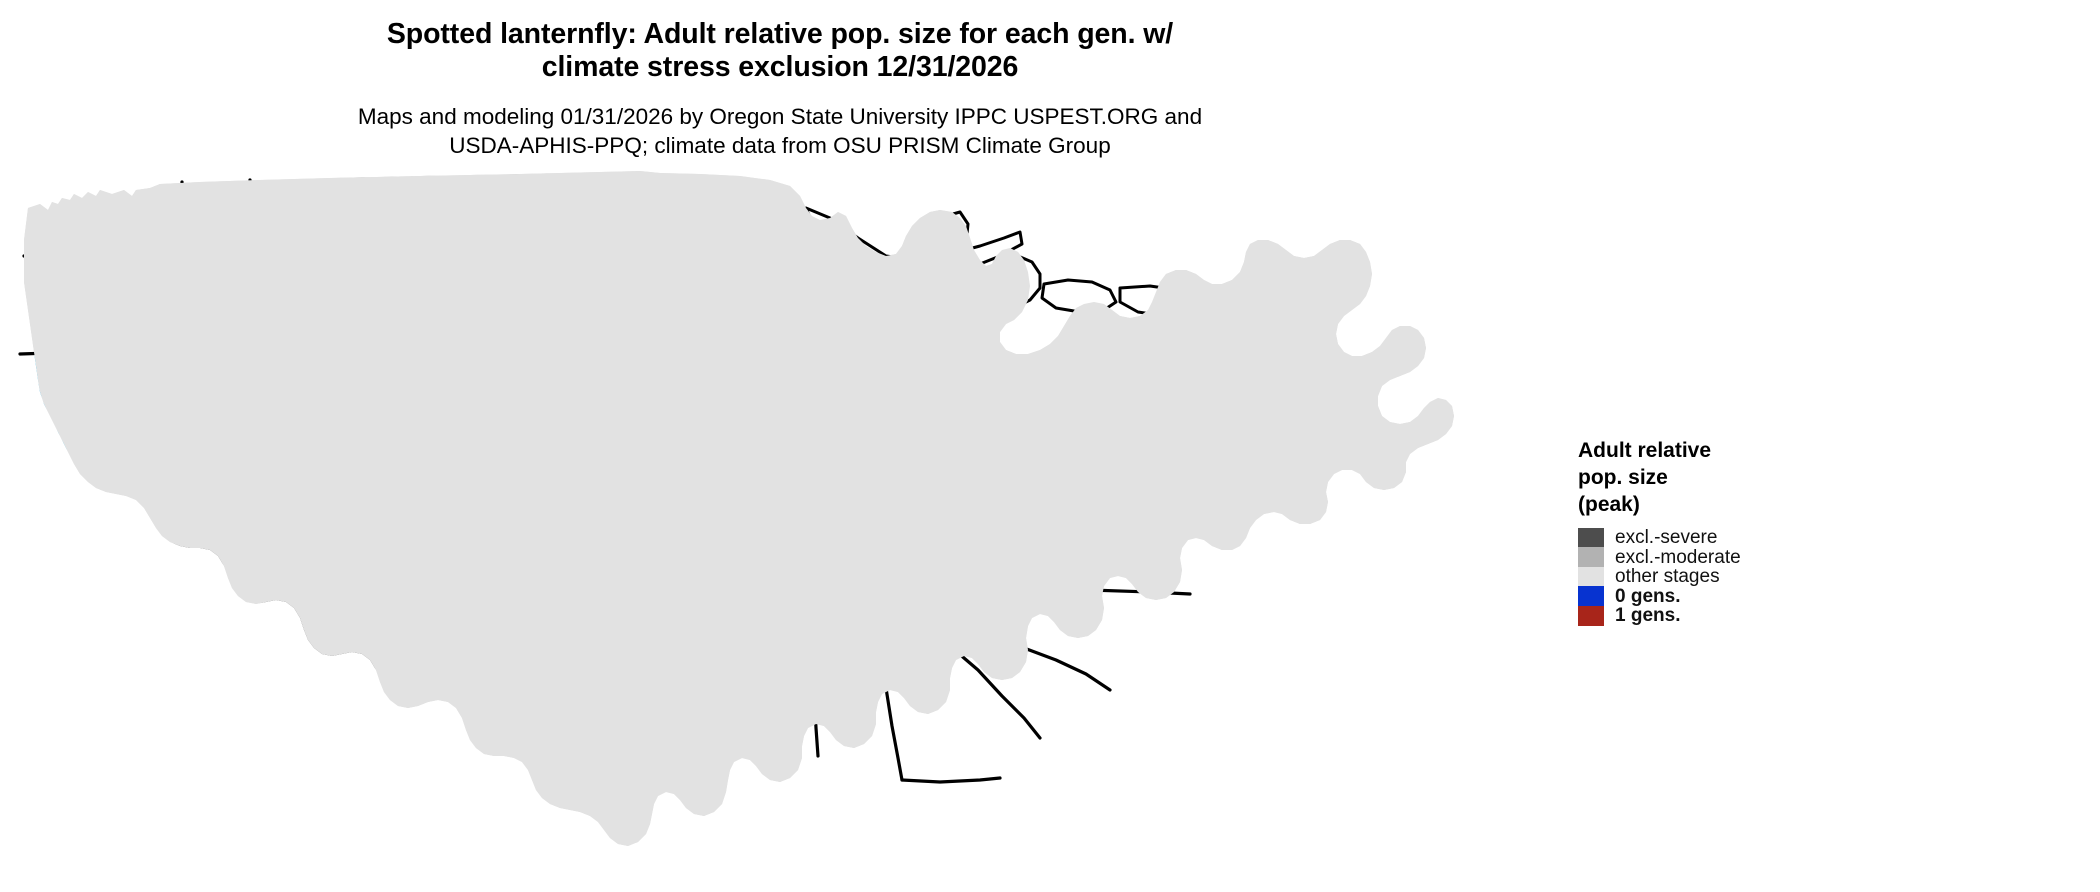 The image size is (2100, 892). I want to click on legend-row: excl.-severe, so click(1728, 537).